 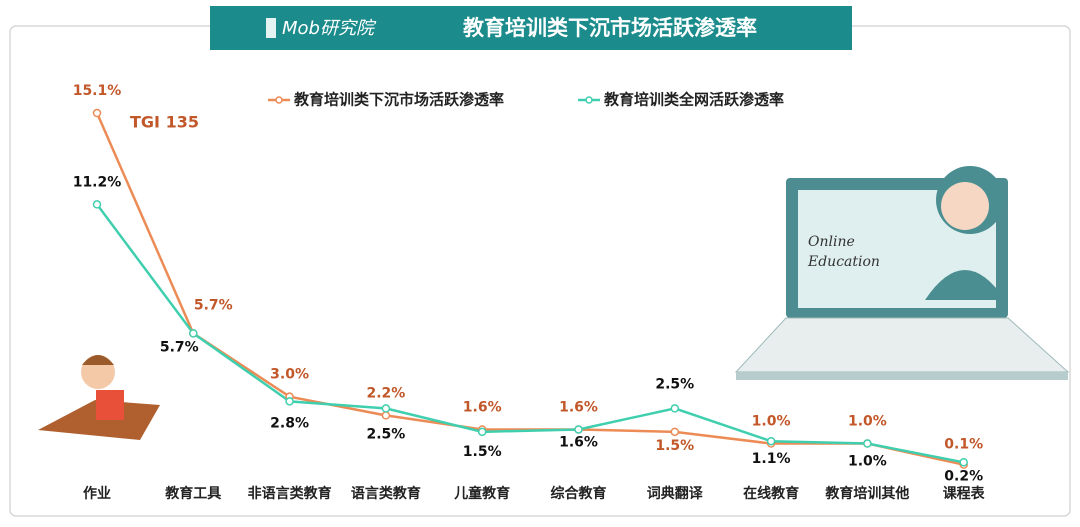 I want to click on x-tick-label: 综合教育, so click(x=579, y=493).